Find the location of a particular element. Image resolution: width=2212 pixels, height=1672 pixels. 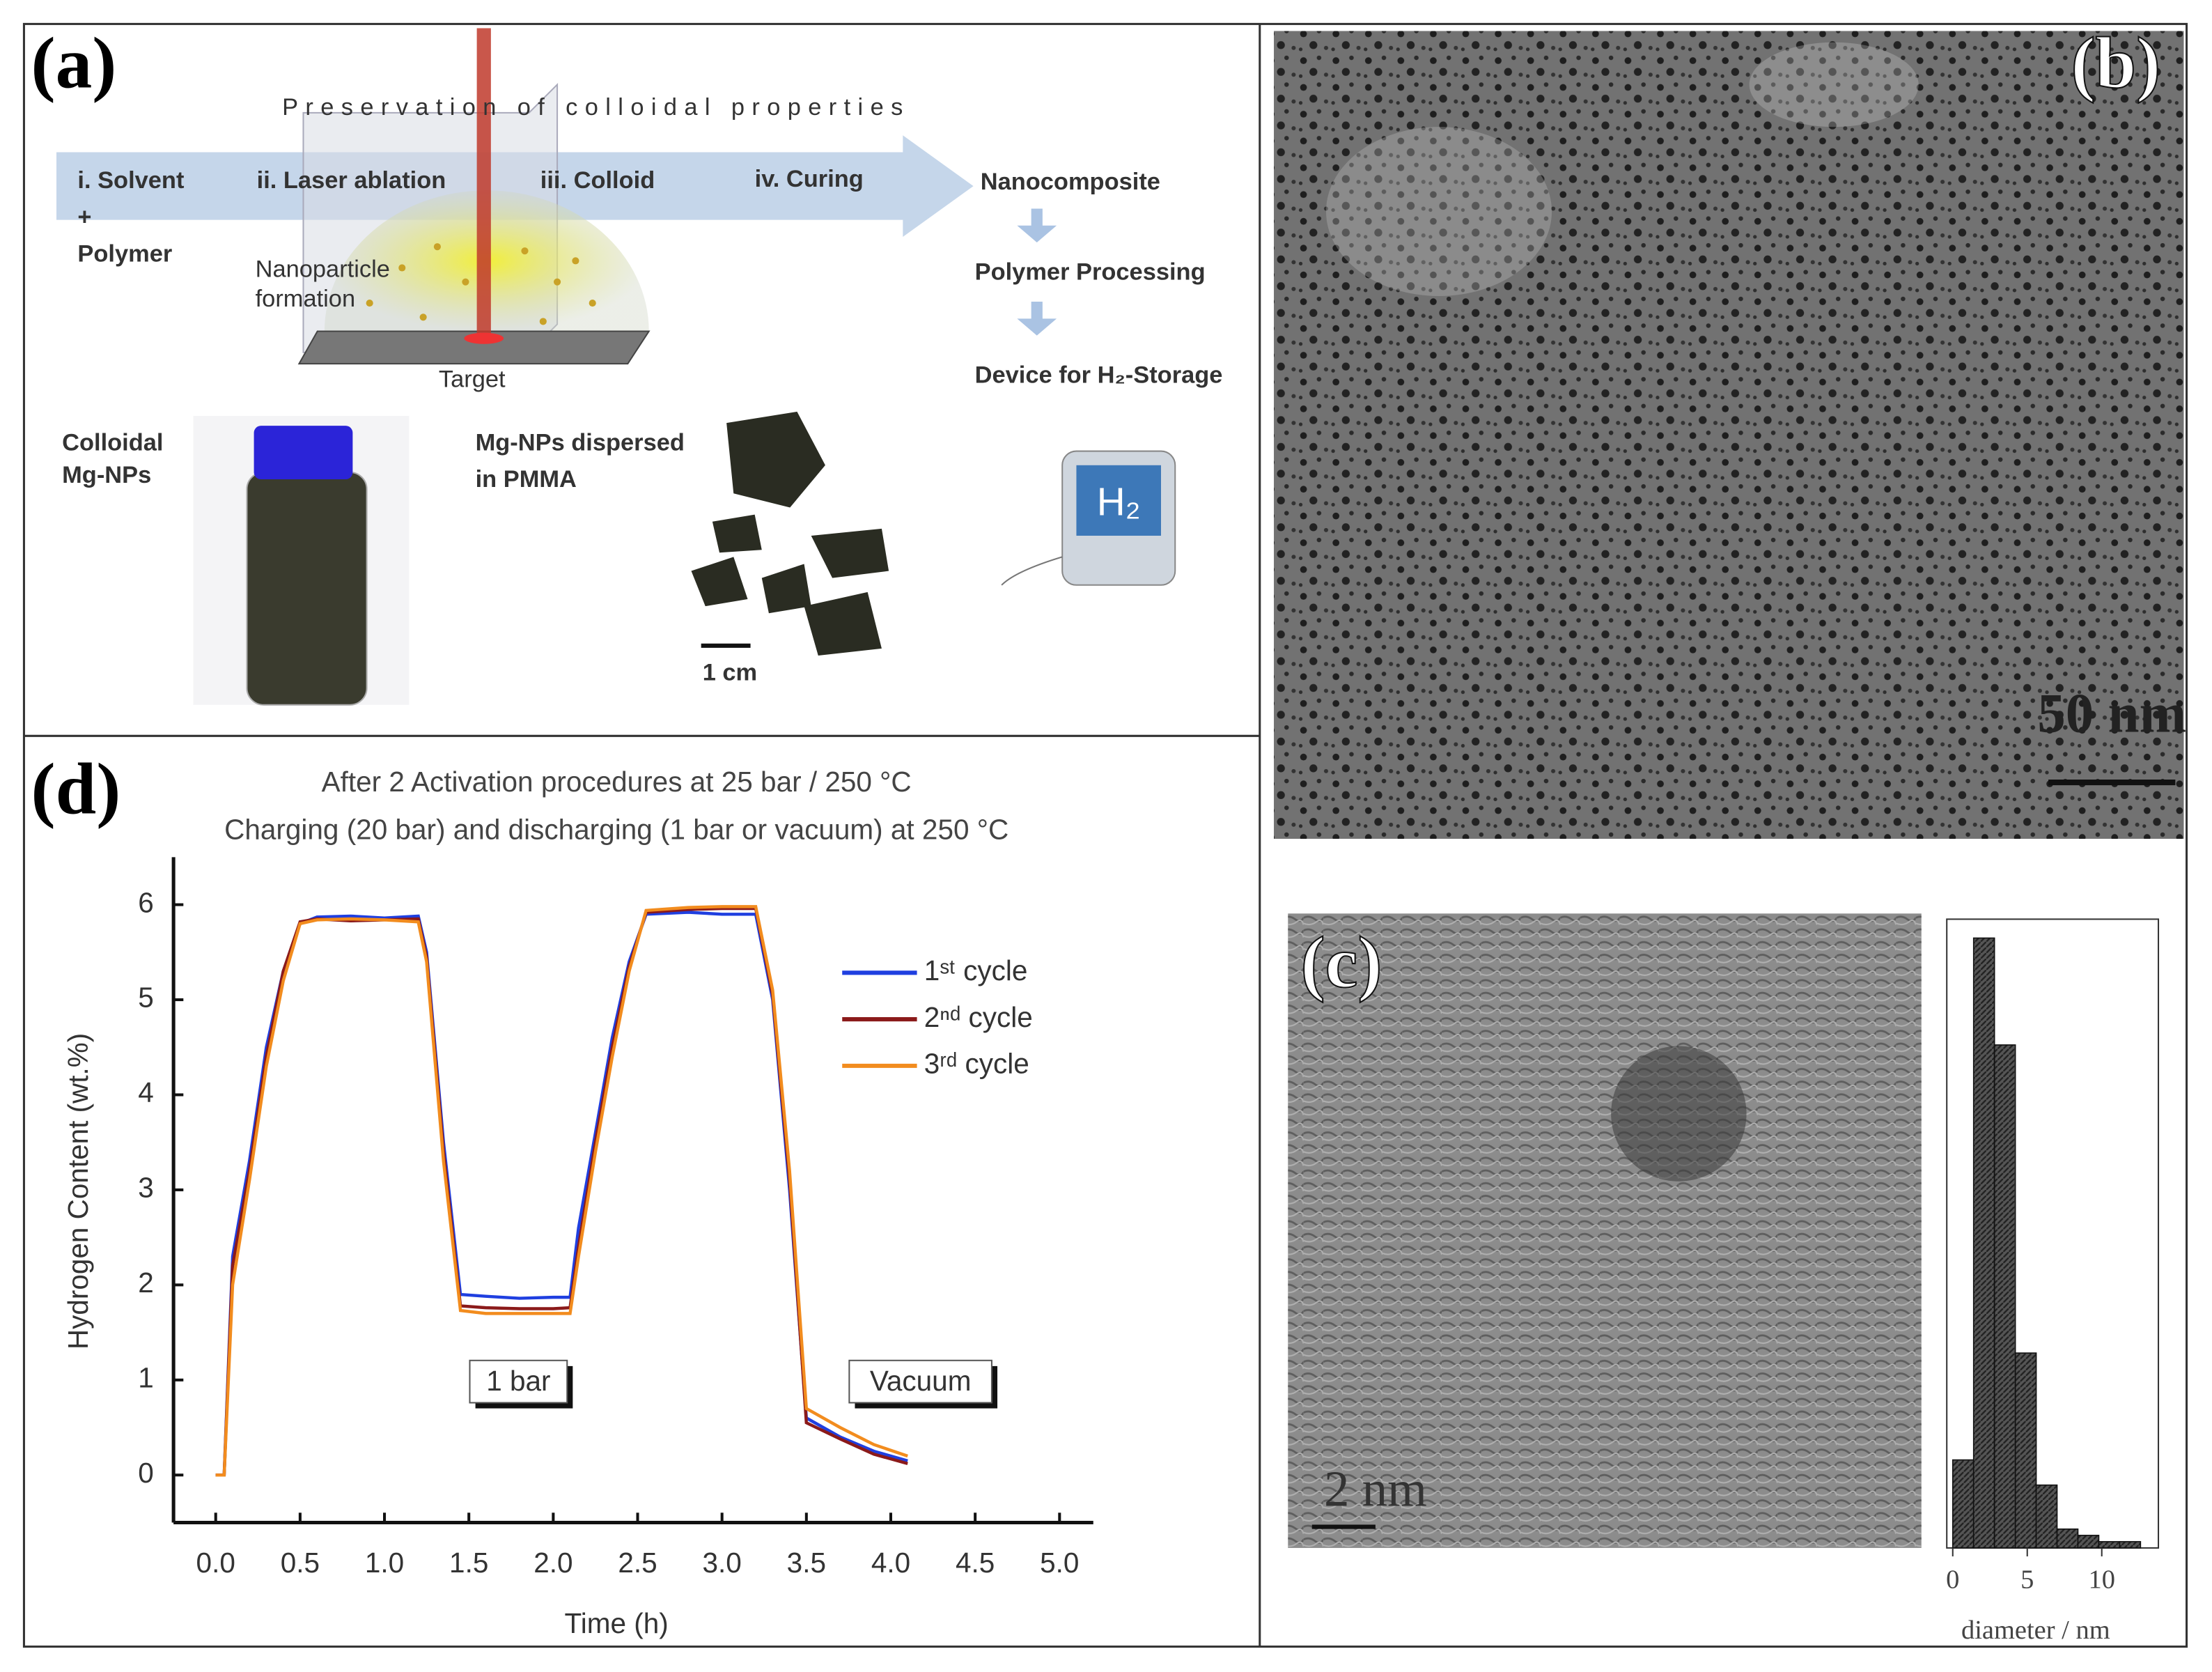

y-tick-label: 1 is located at coordinates (146, 1378).